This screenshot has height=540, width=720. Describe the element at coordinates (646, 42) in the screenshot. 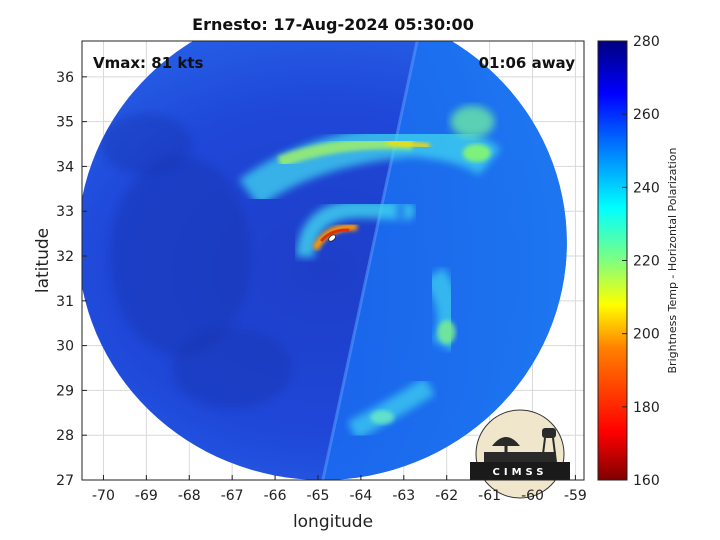

I see `colorbar-tick-label: 280` at that location.